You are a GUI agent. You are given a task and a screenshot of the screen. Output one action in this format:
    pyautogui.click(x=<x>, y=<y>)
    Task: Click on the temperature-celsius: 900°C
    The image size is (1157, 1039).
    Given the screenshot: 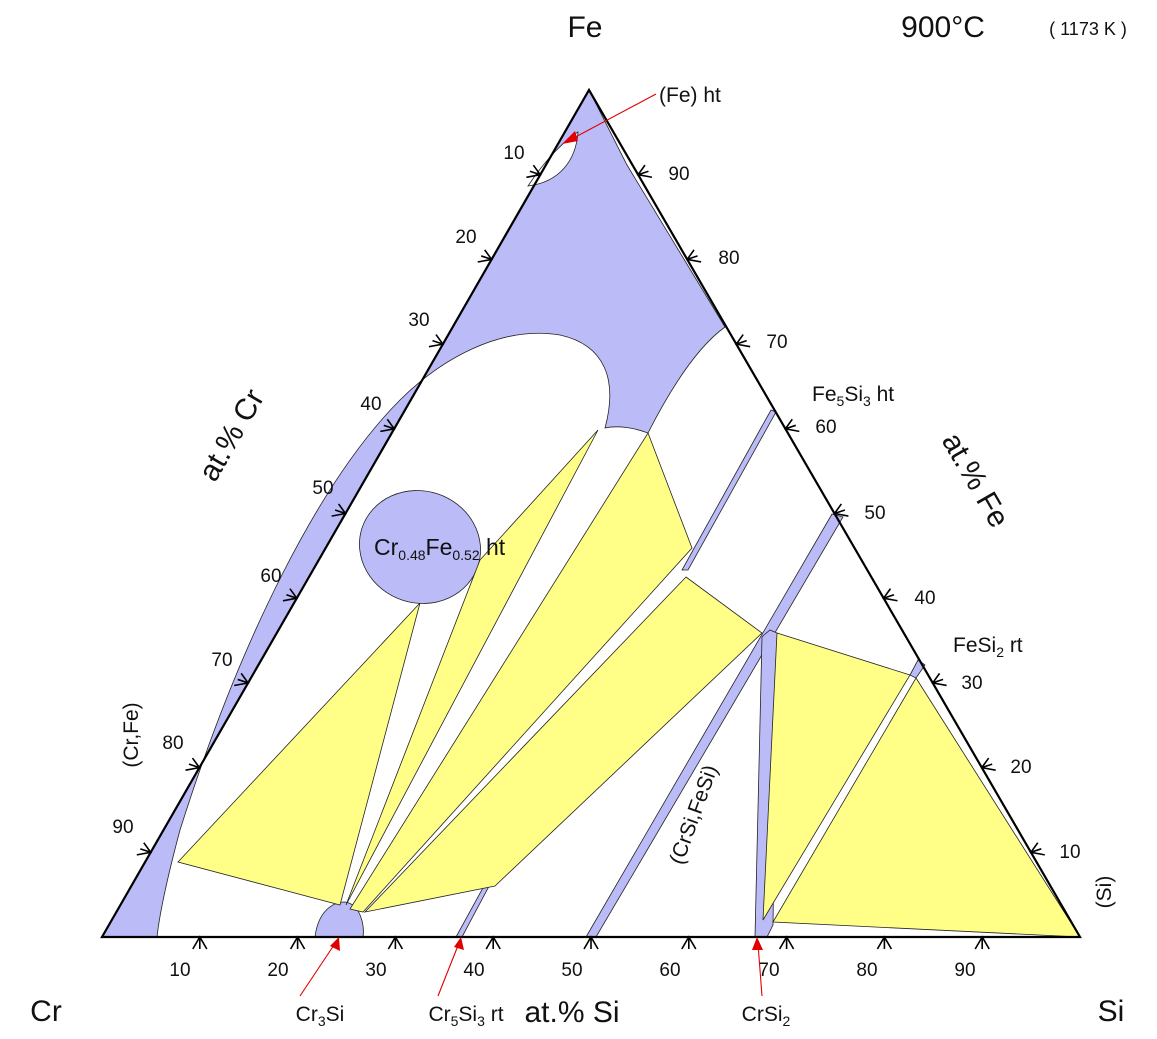 What is the action you would take?
    pyautogui.click(x=943, y=27)
    